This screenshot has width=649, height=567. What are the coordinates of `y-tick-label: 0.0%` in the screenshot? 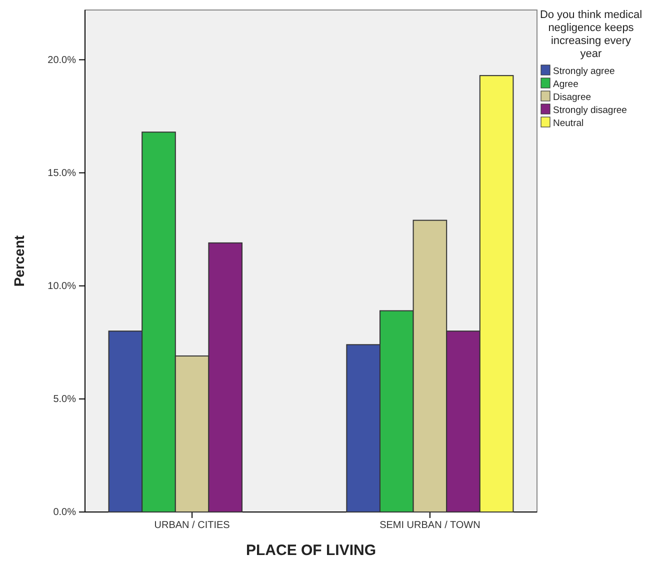 It's located at (64, 512).